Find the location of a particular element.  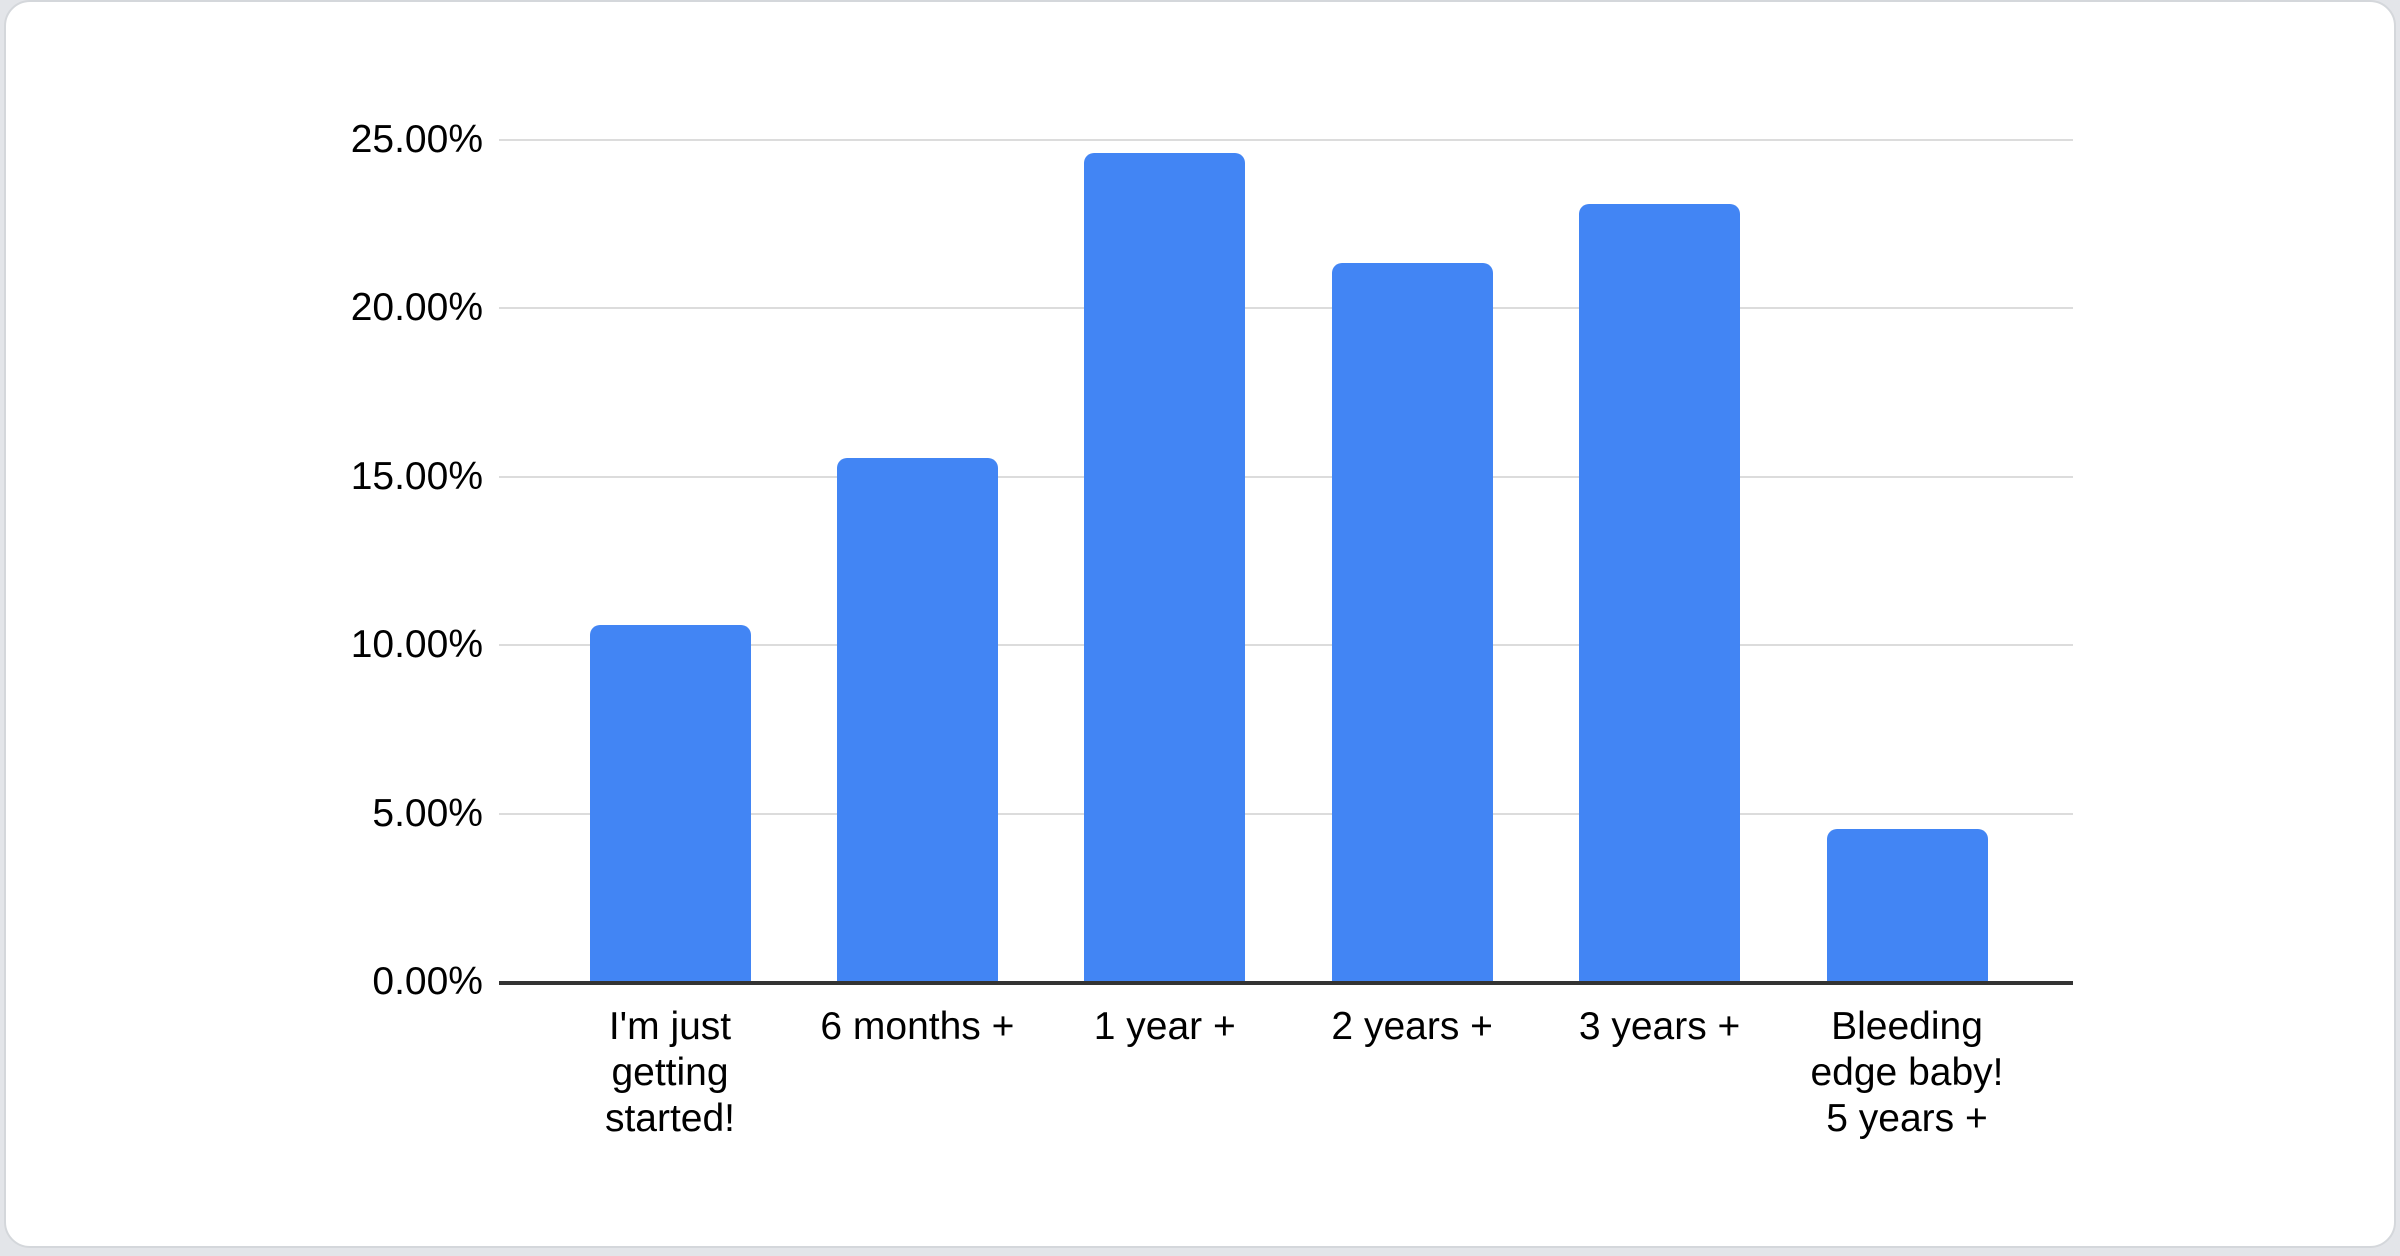

y-tick-label: 20.00% is located at coordinates (416, 308).